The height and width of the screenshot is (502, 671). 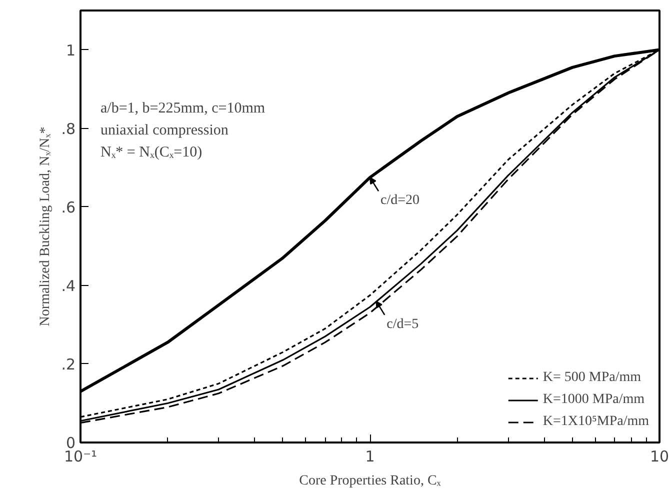 What do you see at coordinates (660, 457) in the screenshot?
I see `x-tick-label: 10` at bounding box center [660, 457].